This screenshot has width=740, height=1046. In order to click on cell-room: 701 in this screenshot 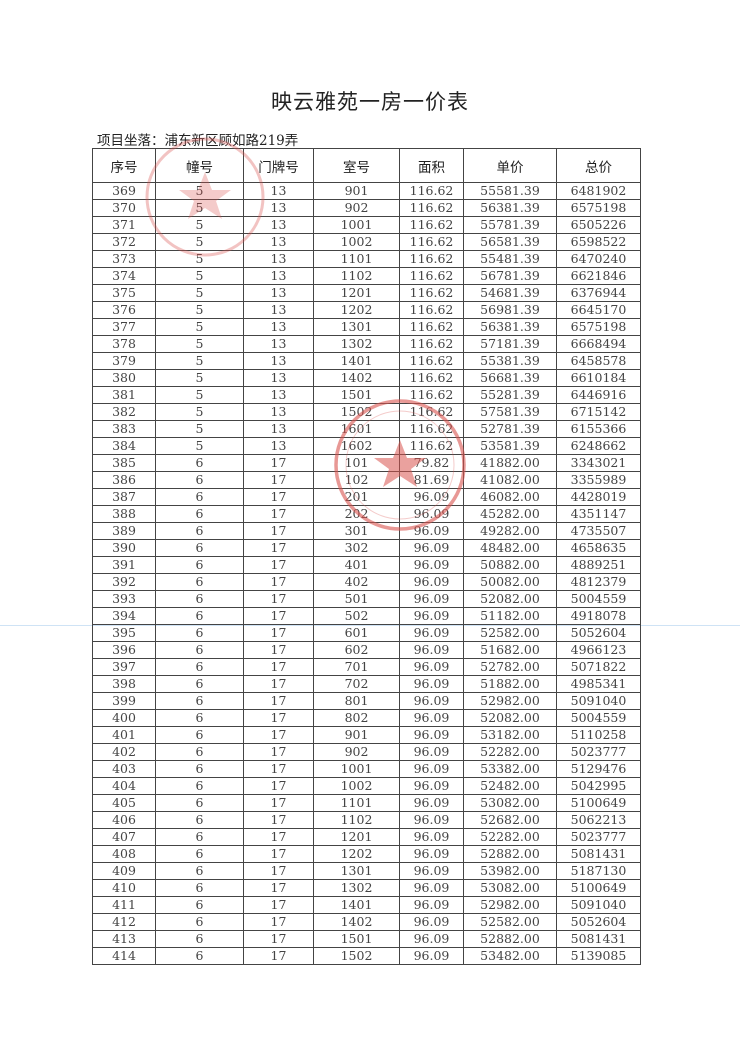, I will do `click(356, 667)`.